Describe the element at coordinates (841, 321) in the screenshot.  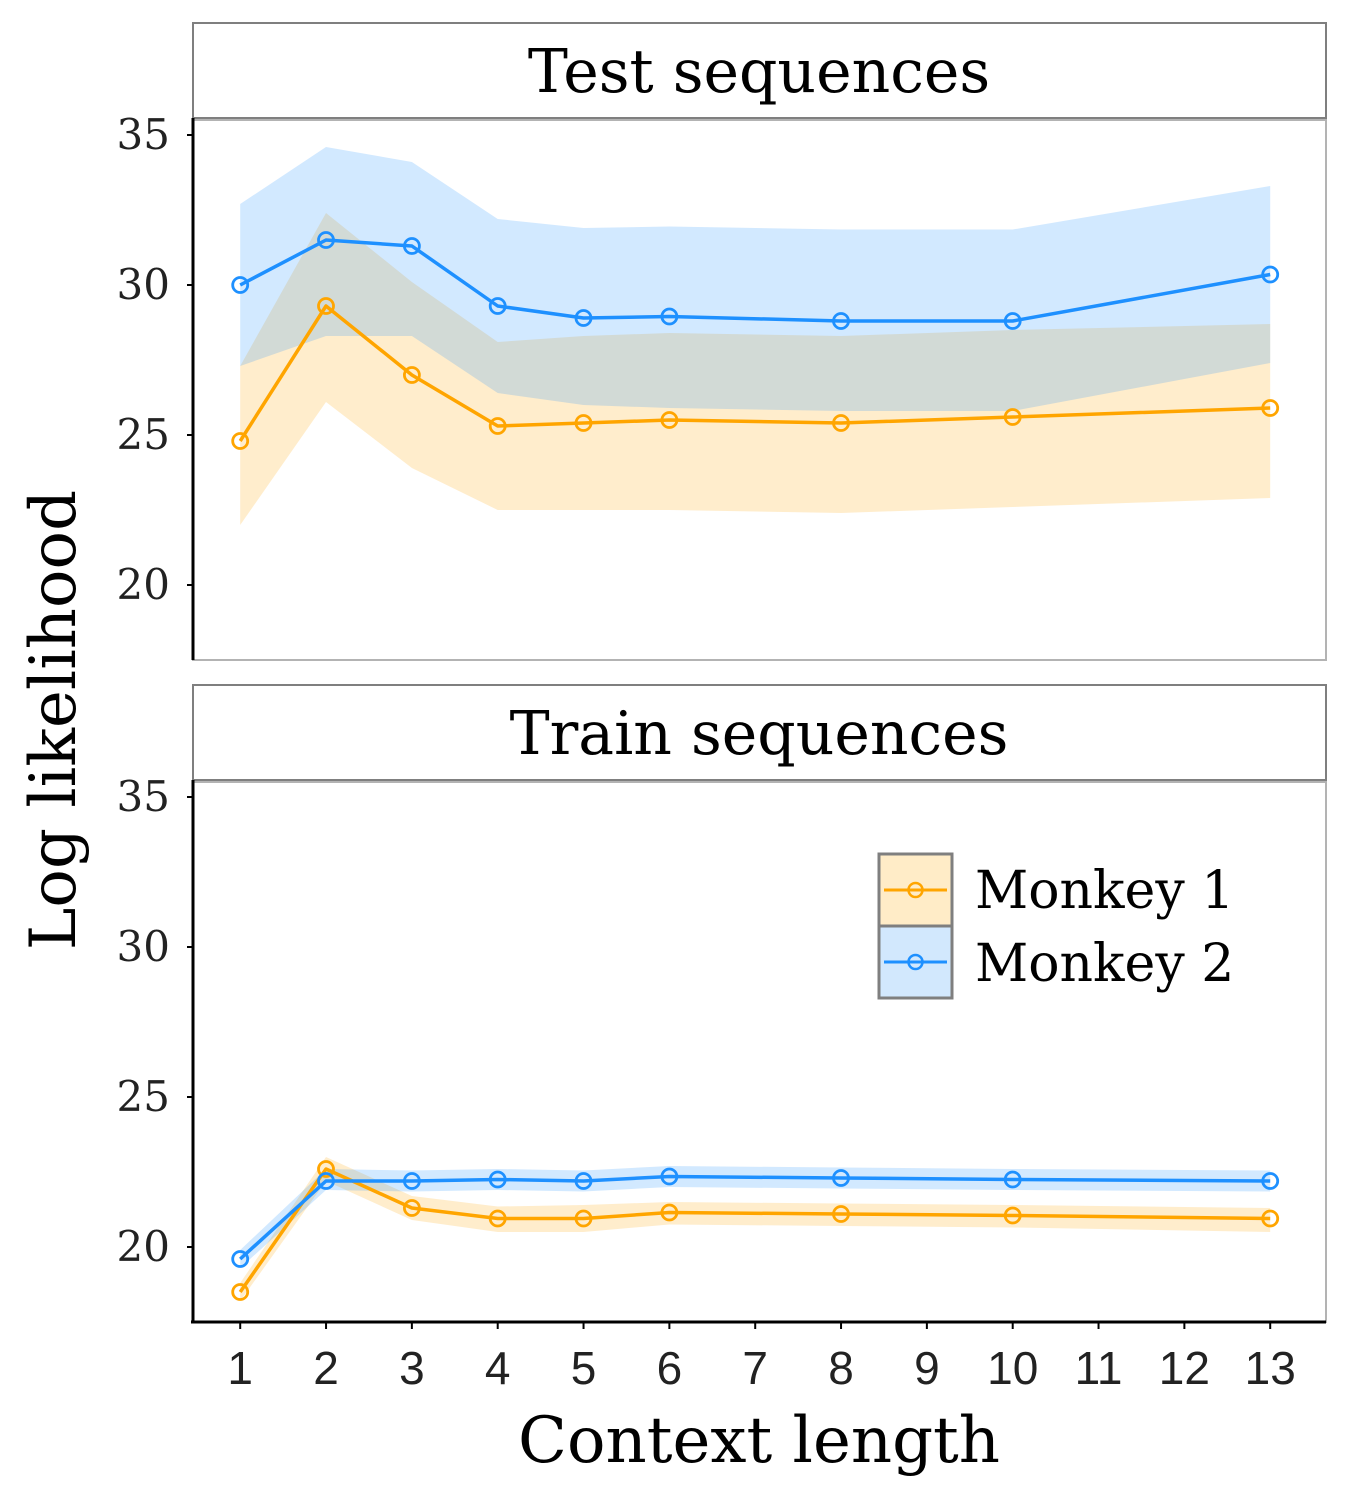
I see `point-monkey-2-test-x8` at that location.